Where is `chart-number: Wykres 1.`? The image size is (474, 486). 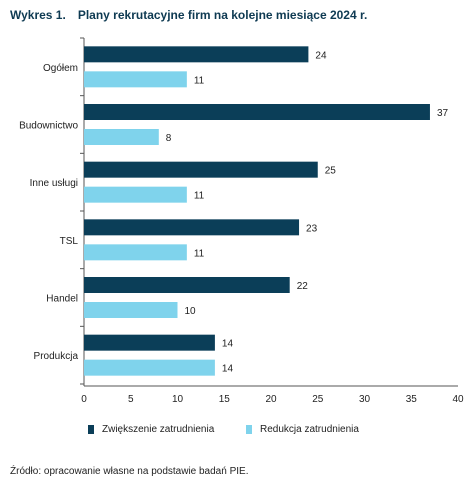 chart-number: Wykres 1. is located at coordinates (38, 15).